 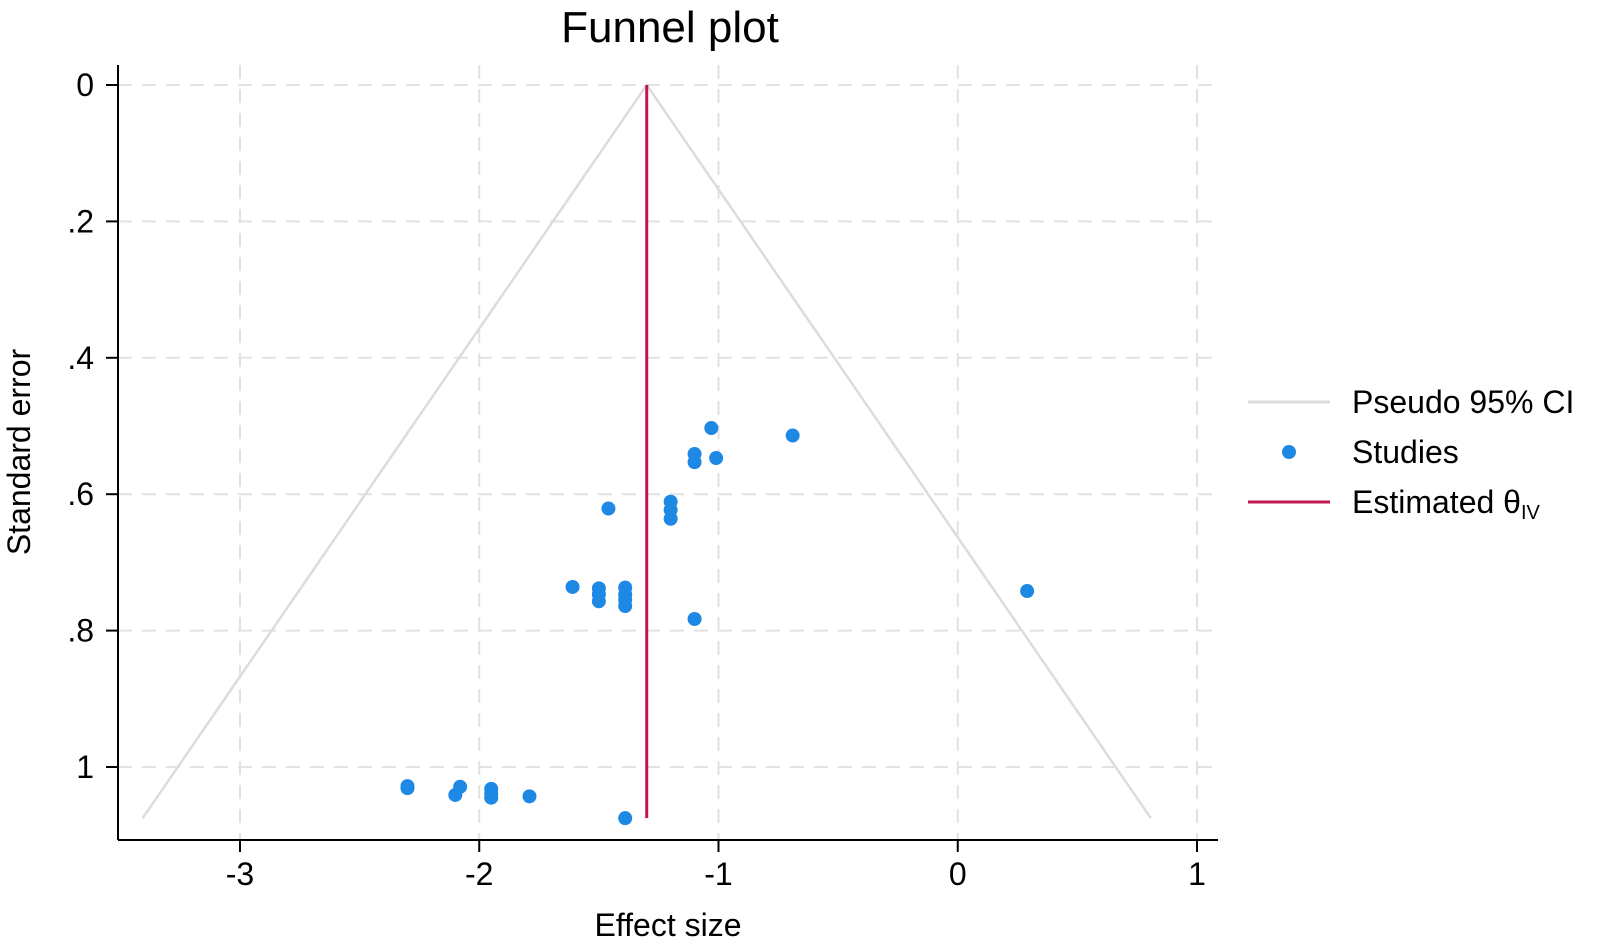 I want to click on x-tick-label: -1, so click(x=718, y=874).